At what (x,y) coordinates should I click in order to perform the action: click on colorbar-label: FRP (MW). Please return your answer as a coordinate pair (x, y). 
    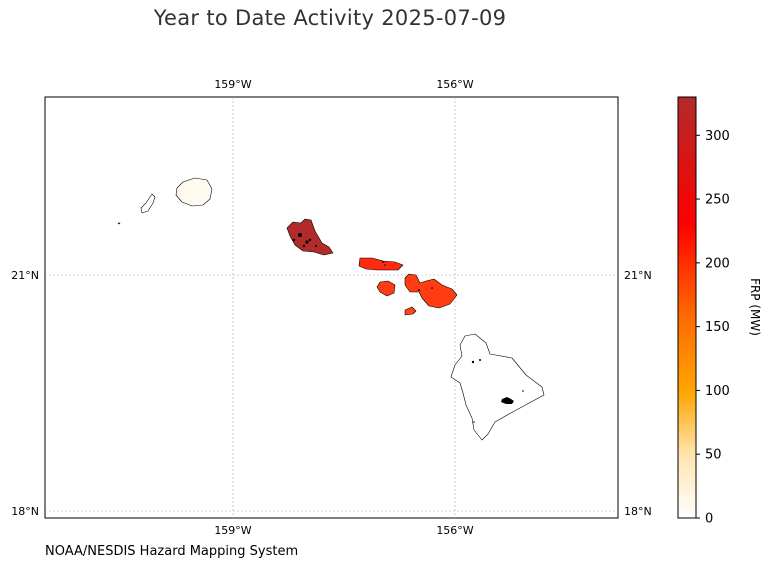
    Looking at the image, I should click on (755, 307).